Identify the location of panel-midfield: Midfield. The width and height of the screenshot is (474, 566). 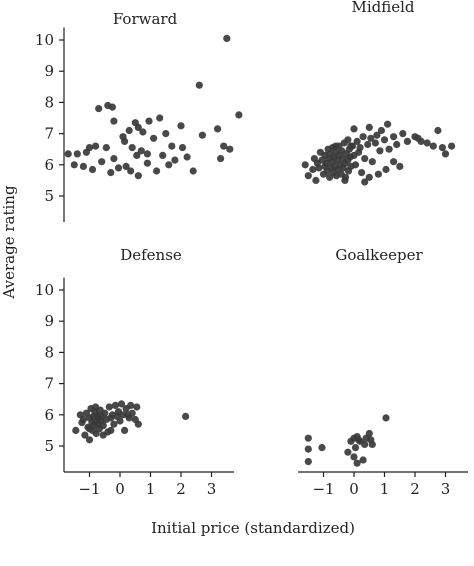
(378, 93).